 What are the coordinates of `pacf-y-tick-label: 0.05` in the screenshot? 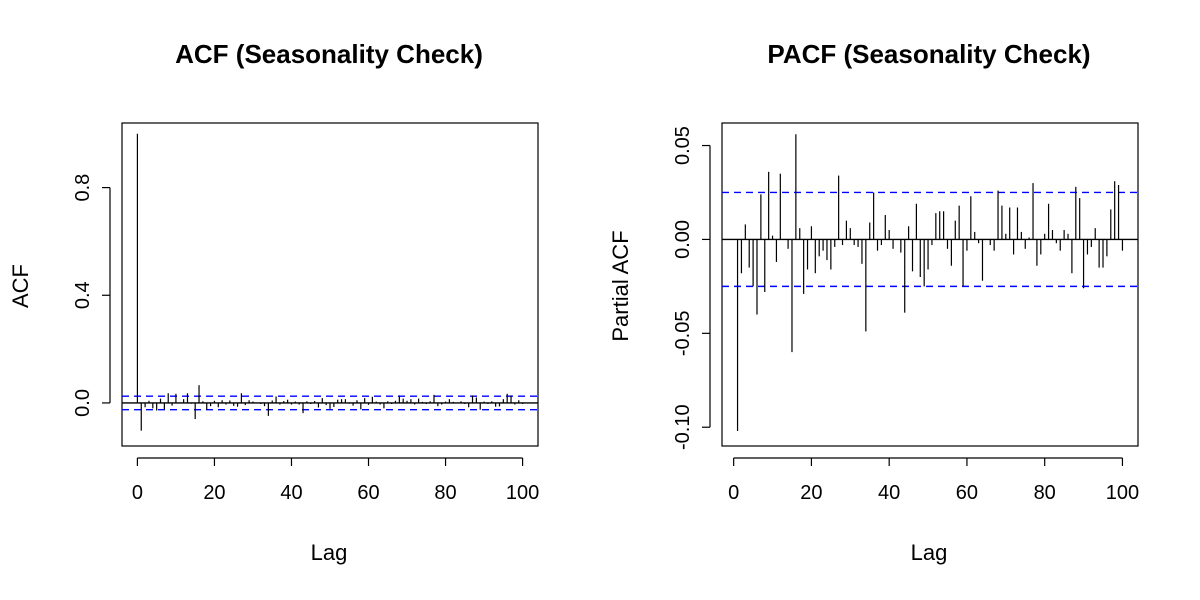 It's located at (683, 145).